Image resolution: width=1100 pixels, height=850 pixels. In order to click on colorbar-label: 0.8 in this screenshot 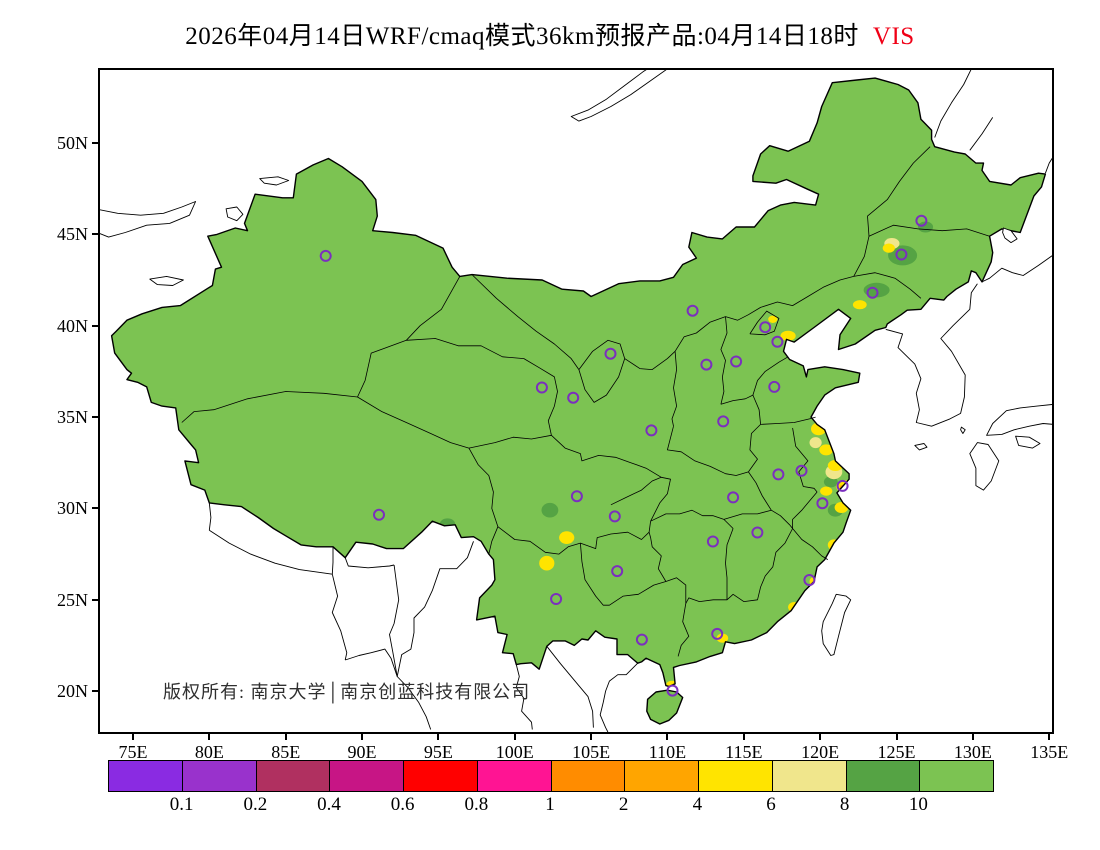, I will do `click(476, 804)`.